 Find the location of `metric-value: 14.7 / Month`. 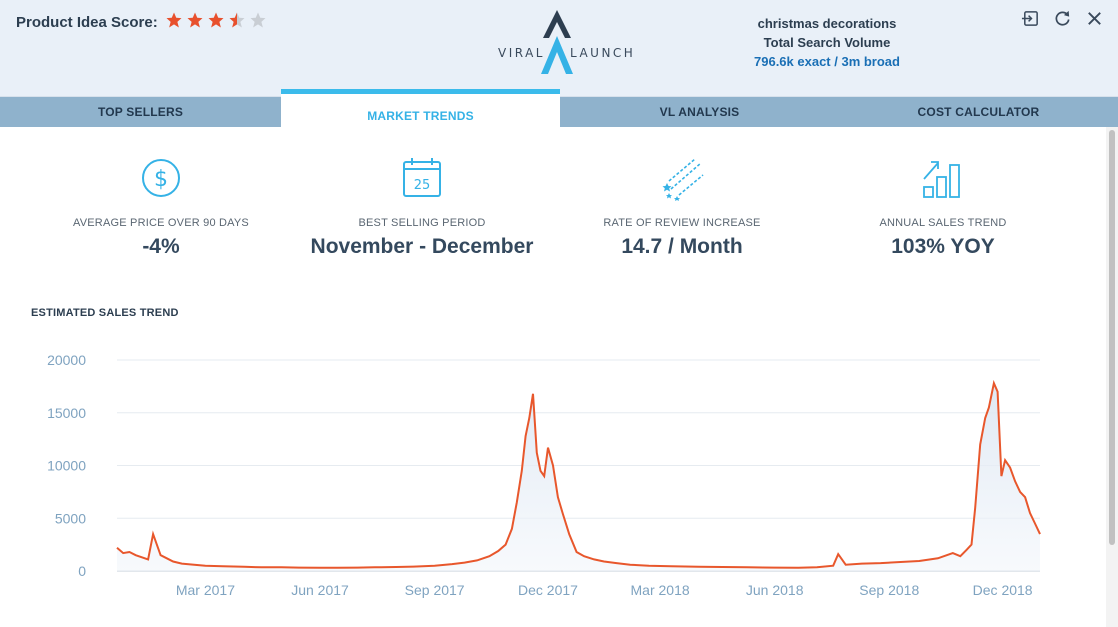

metric-value: 14.7 / Month is located at coordinates (682, 246).